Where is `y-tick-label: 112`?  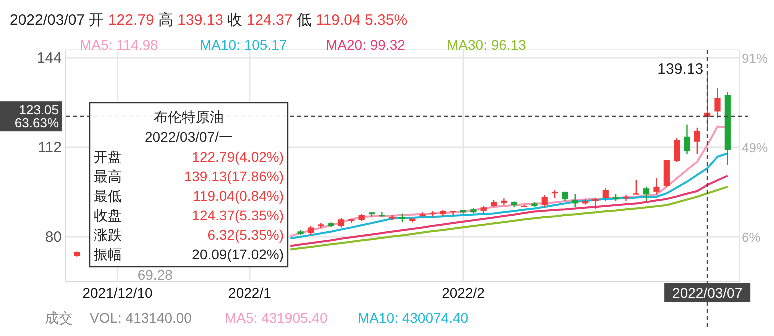
y-tick-label: 112 is located at coordinates (50, 147).